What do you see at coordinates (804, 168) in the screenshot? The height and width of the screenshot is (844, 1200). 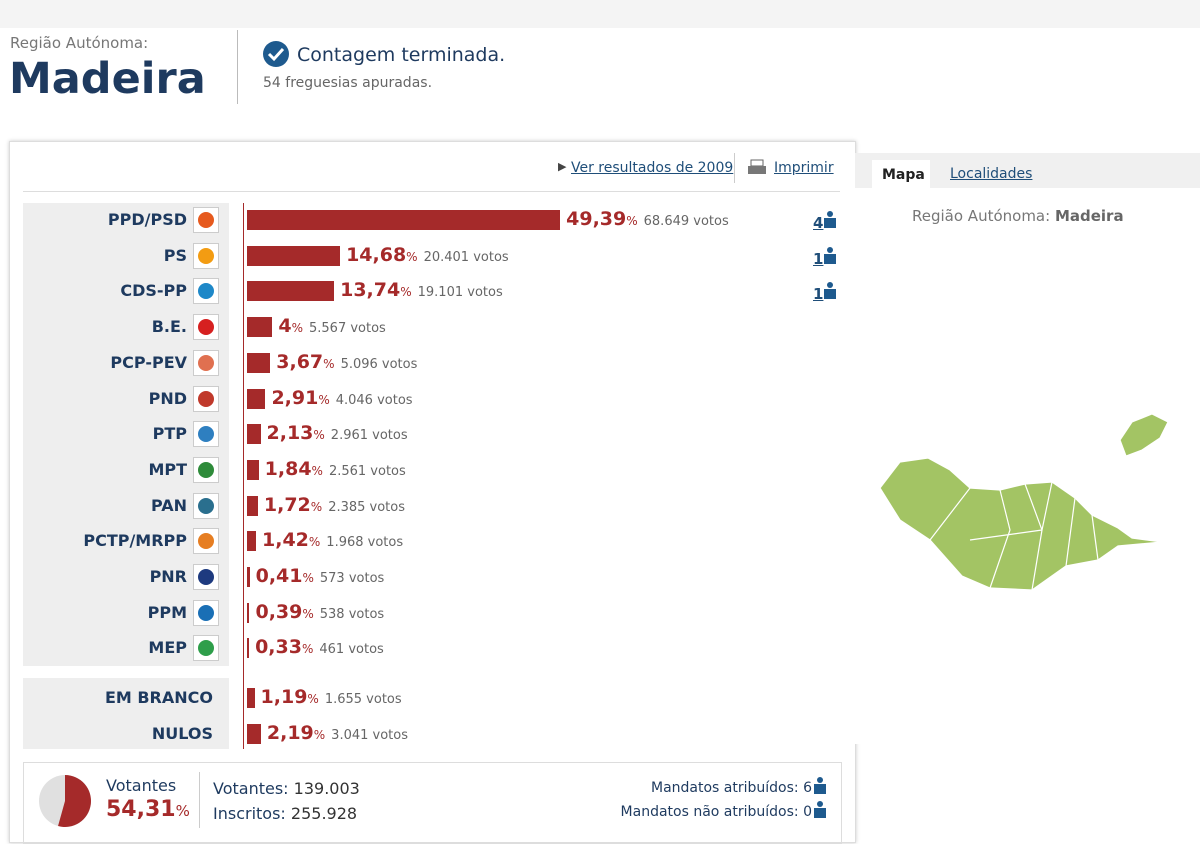 I see `print-link: Imprimir` at bounding box center [804, 168].